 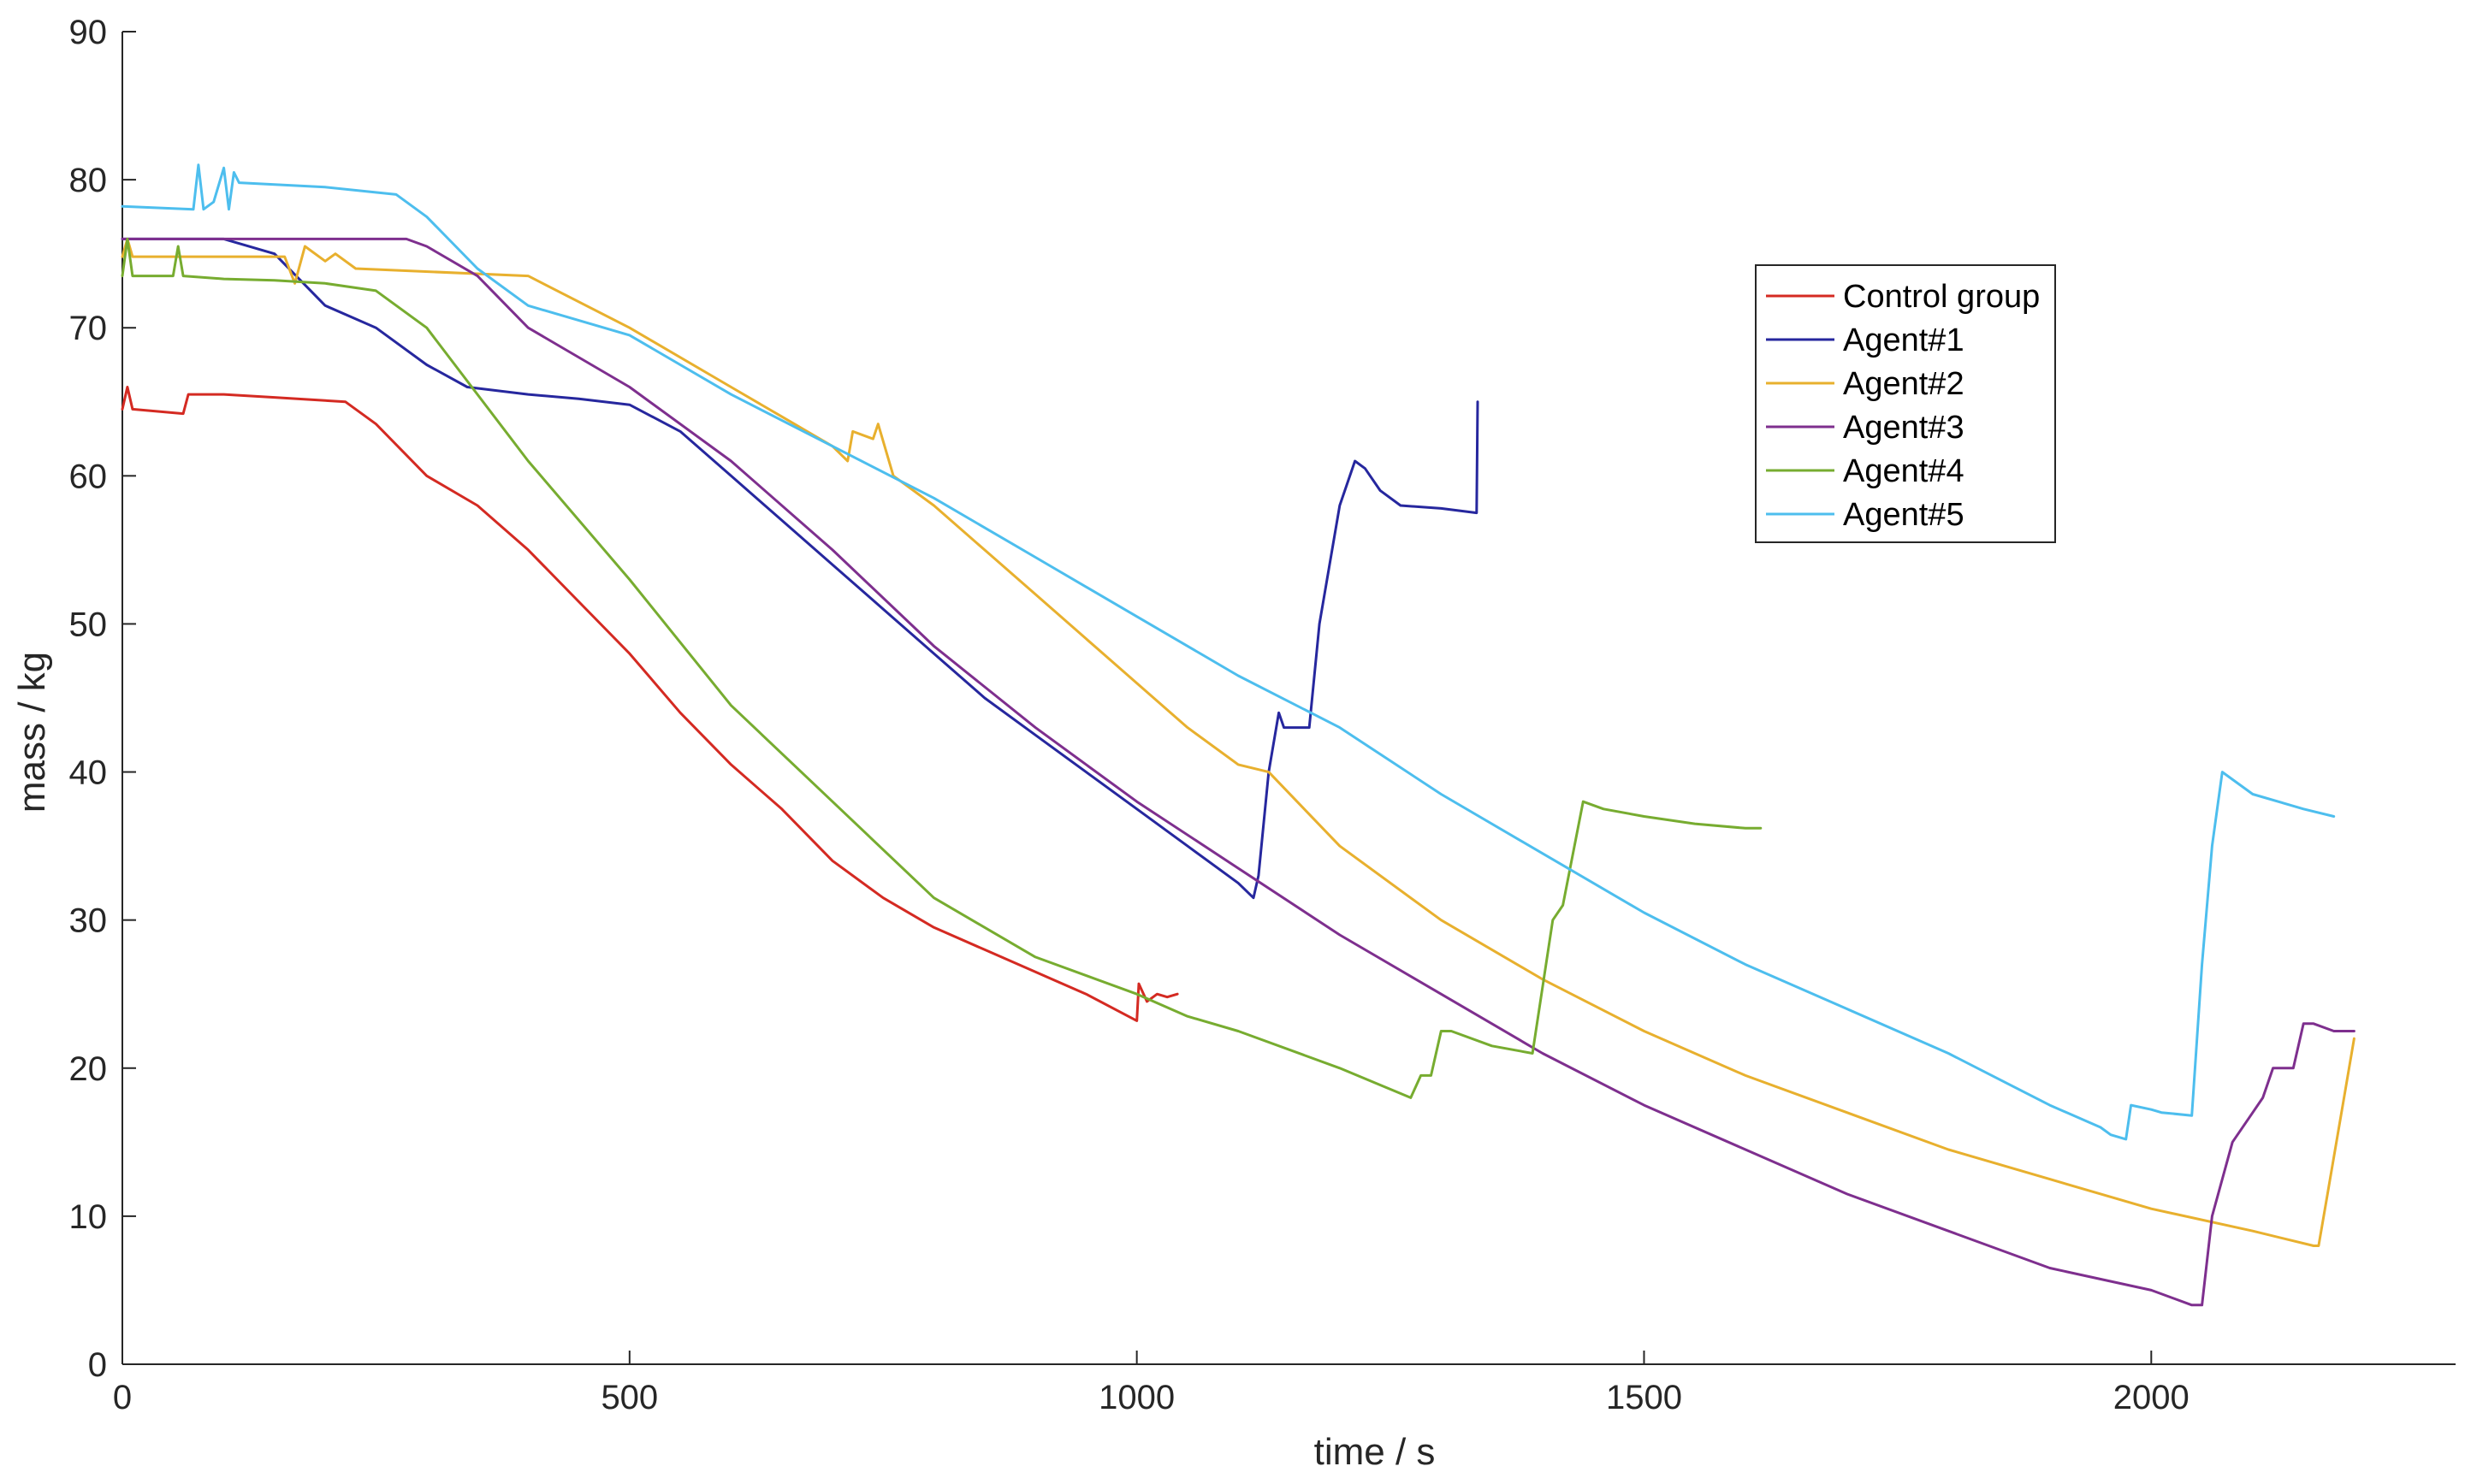 I want to click on y-tick-label: 60, so click(x=88, y=476).